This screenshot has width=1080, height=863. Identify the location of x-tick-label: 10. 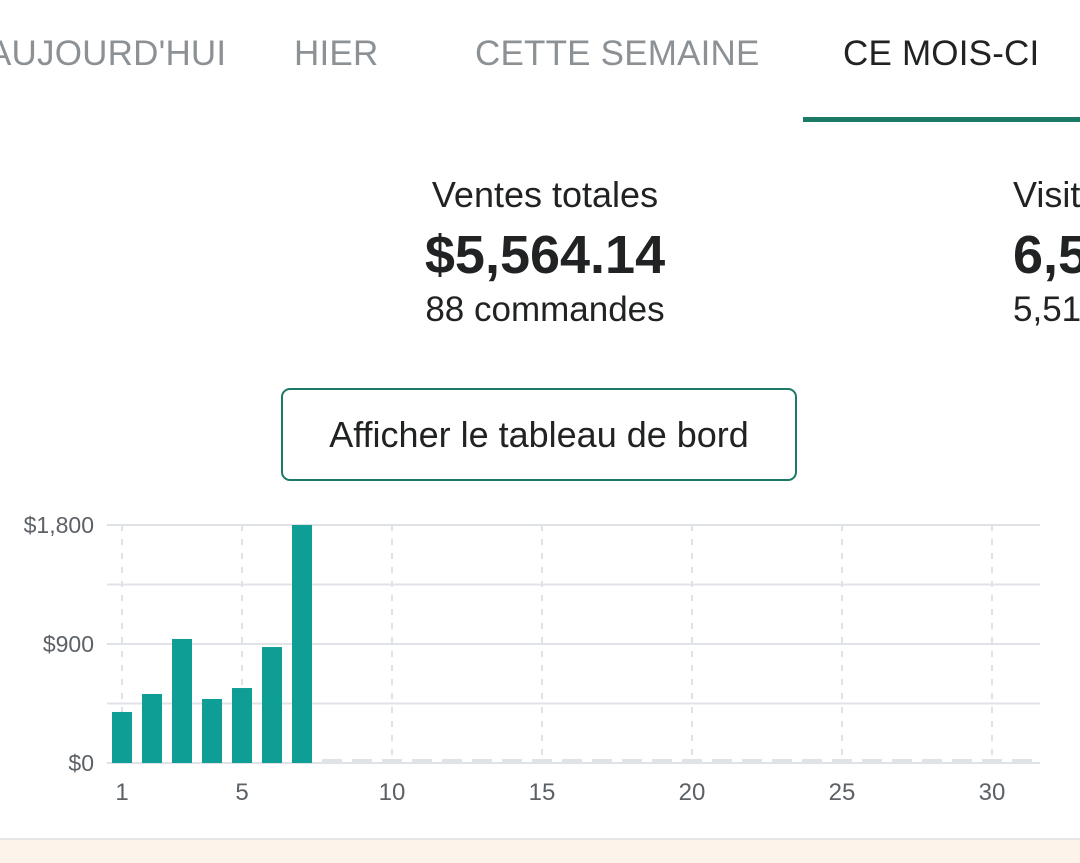
(392, 792).